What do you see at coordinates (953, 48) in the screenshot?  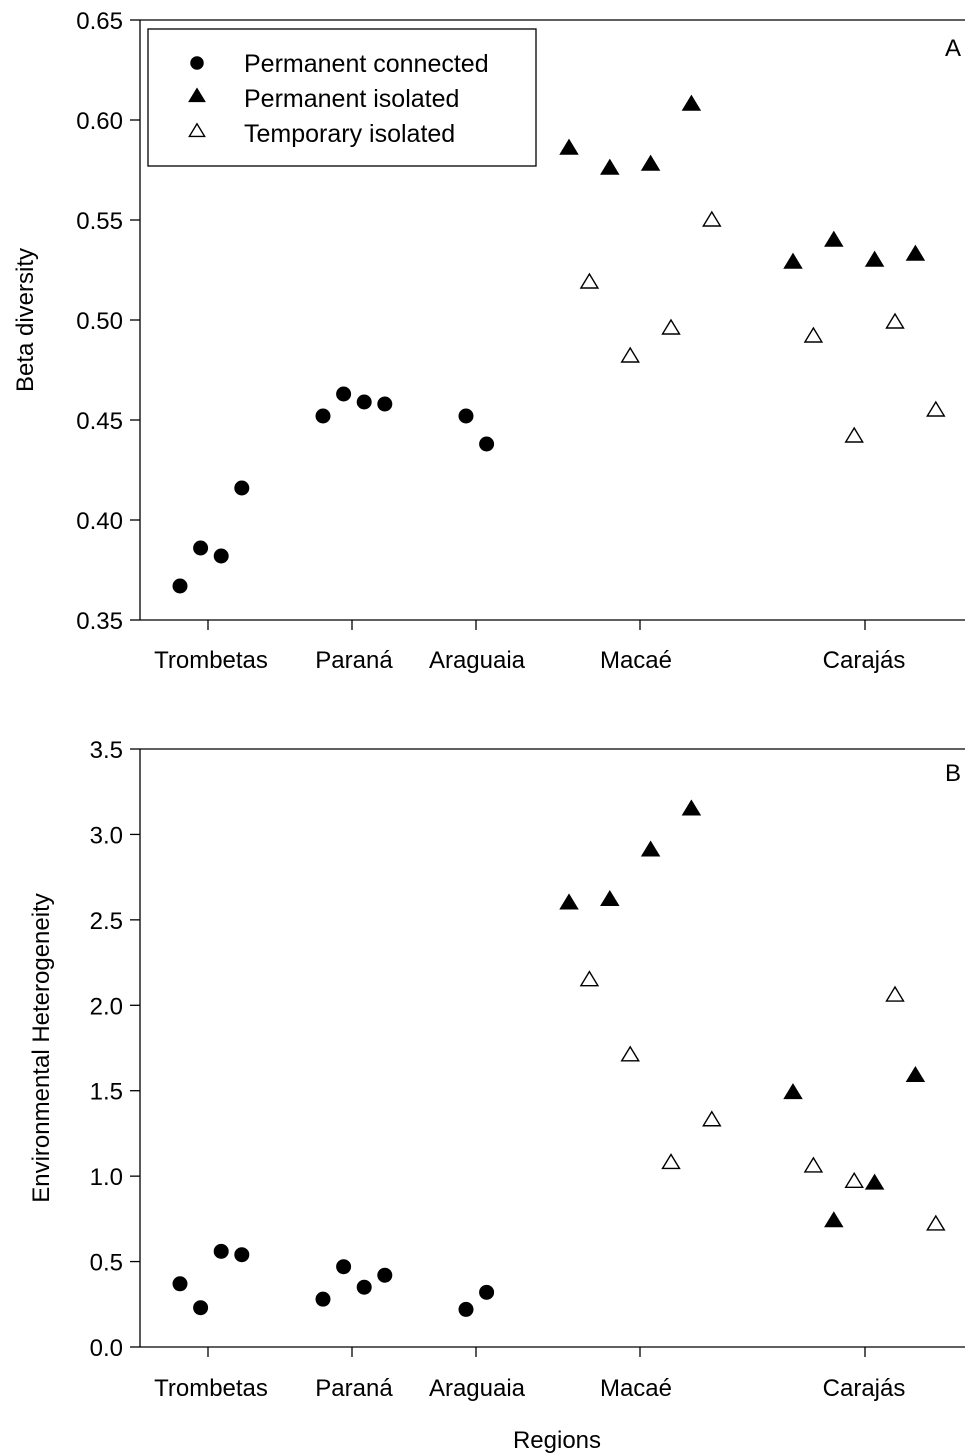 I see `panel-letter: A` at bounding box center [953, 48].